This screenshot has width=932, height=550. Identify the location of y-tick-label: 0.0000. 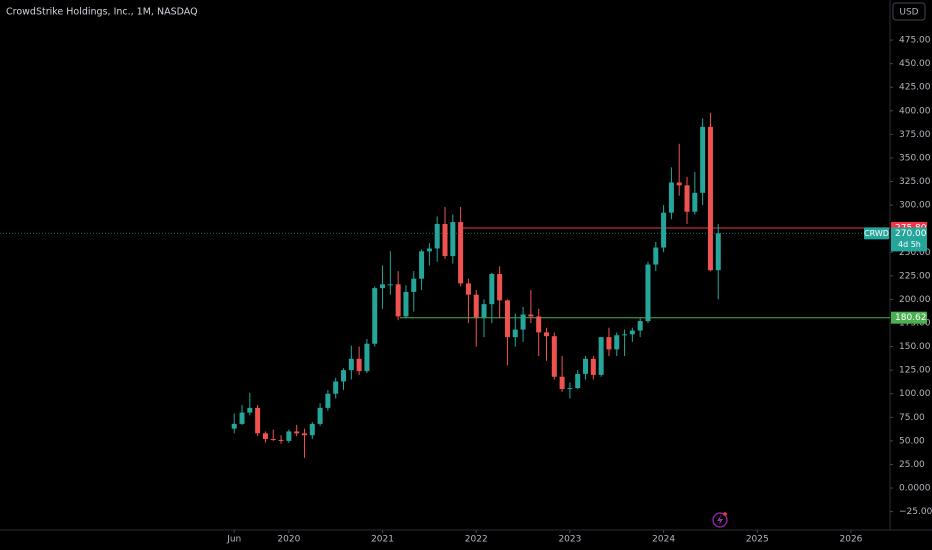
(915, 489).